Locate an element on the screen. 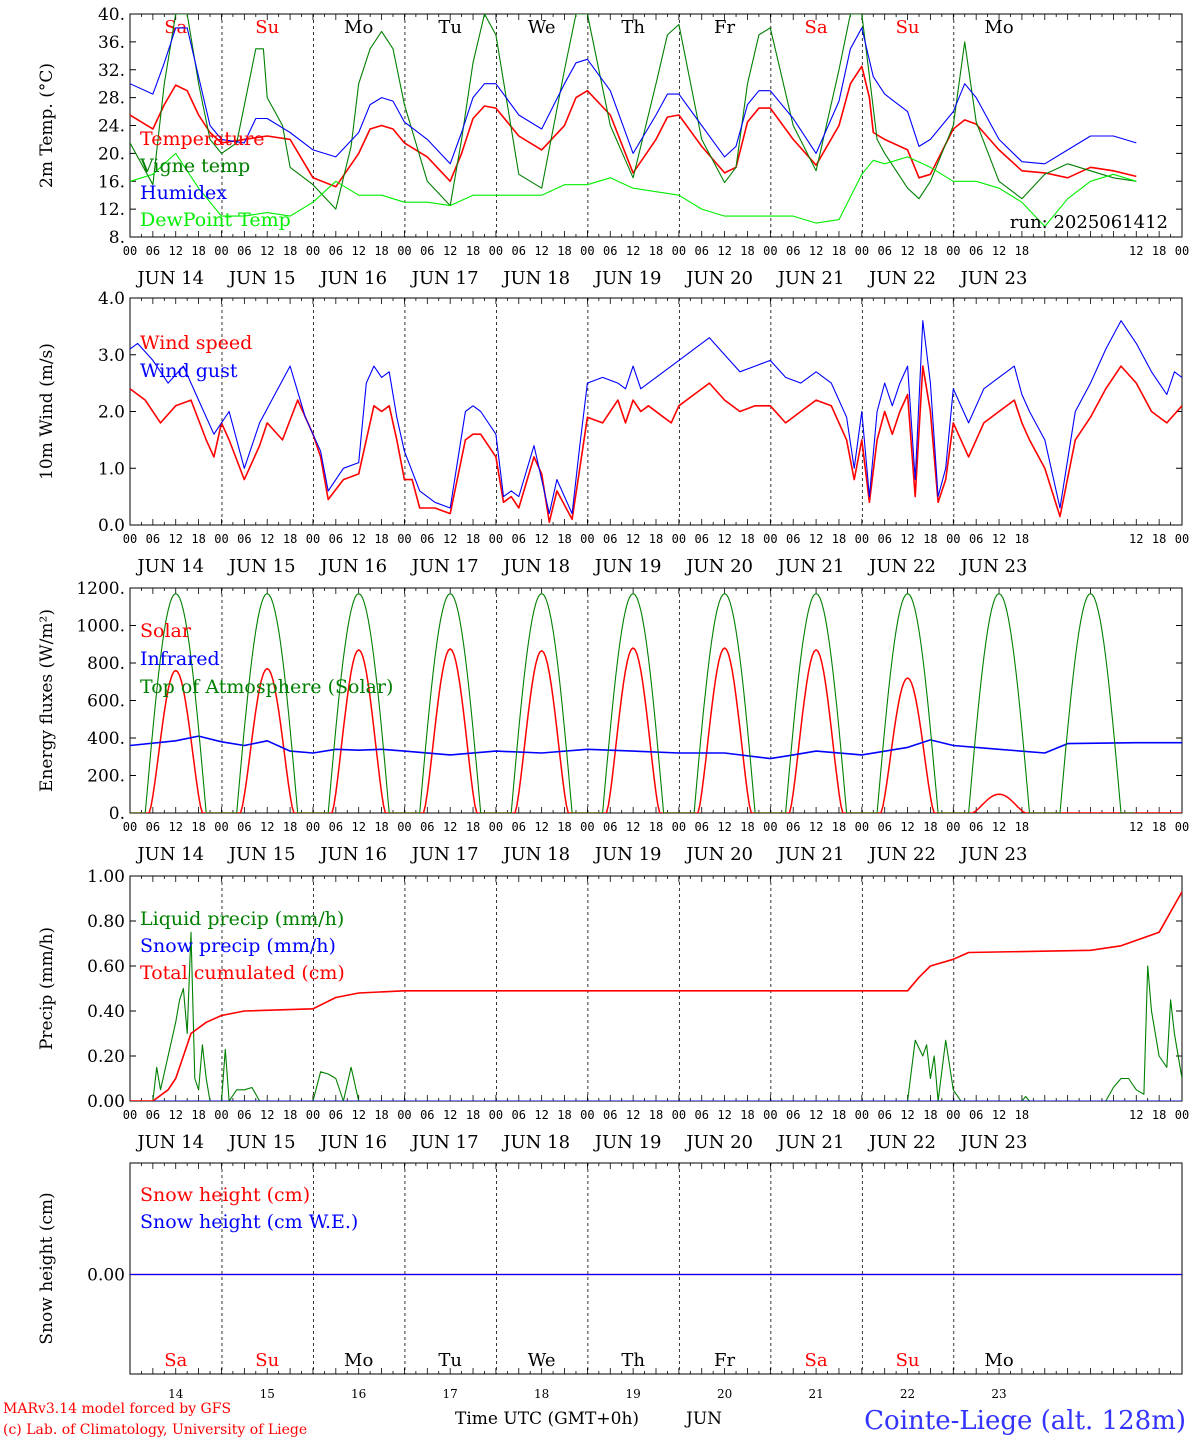 The width and height of the screenshot is (1194, 1440). legend-entry: Wind gust is located at coordinates (189, 371).